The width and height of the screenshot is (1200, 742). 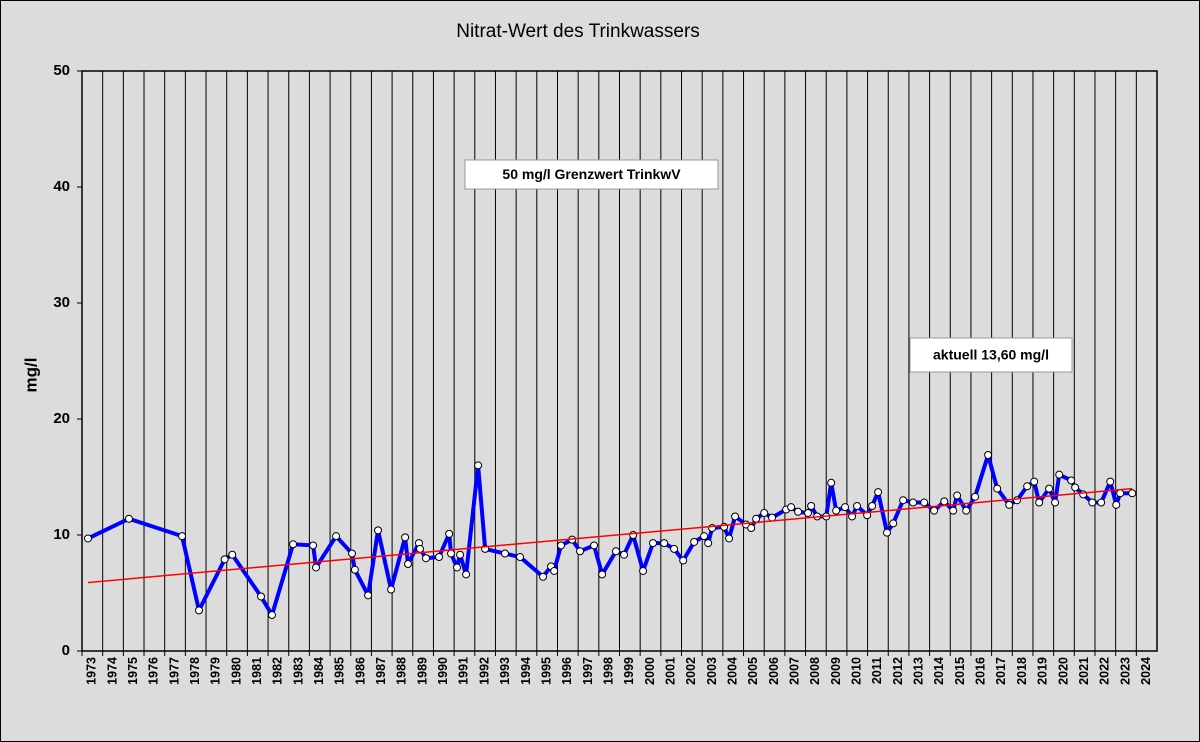 I want to click on annotation: 50 mg/l Grenzwert TrinkwV, so click(x=591, y=174).